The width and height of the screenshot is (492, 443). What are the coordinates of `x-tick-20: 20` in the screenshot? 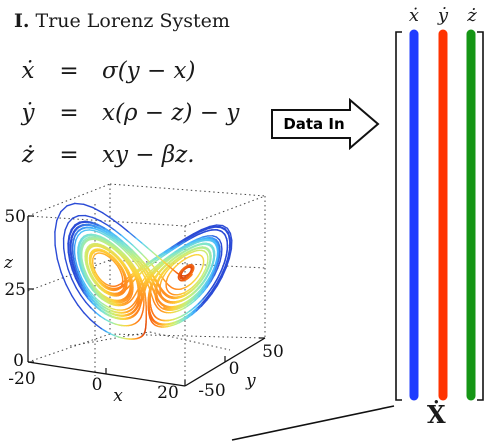 It's located at (168, 393).